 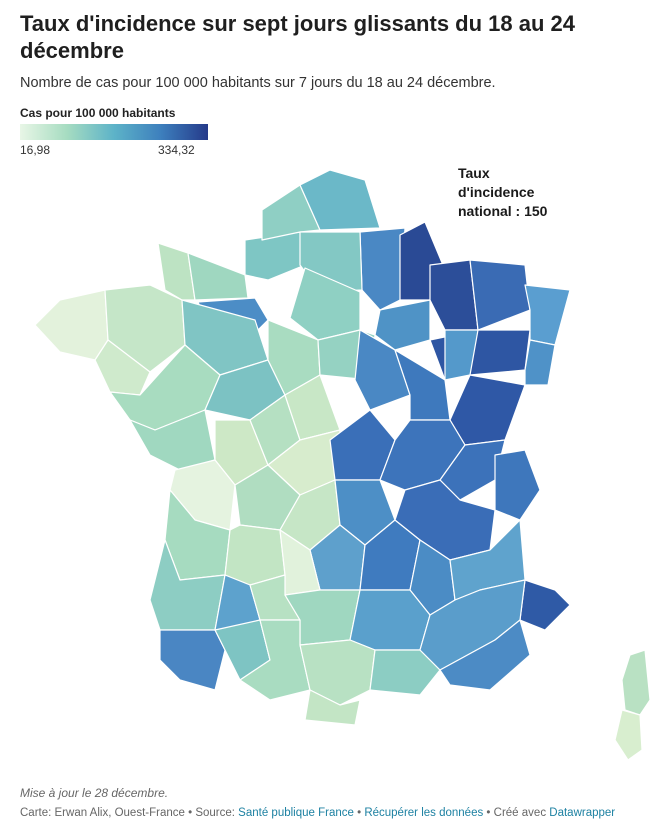 I want to click on region-aisne, so click(x=382, y=269).